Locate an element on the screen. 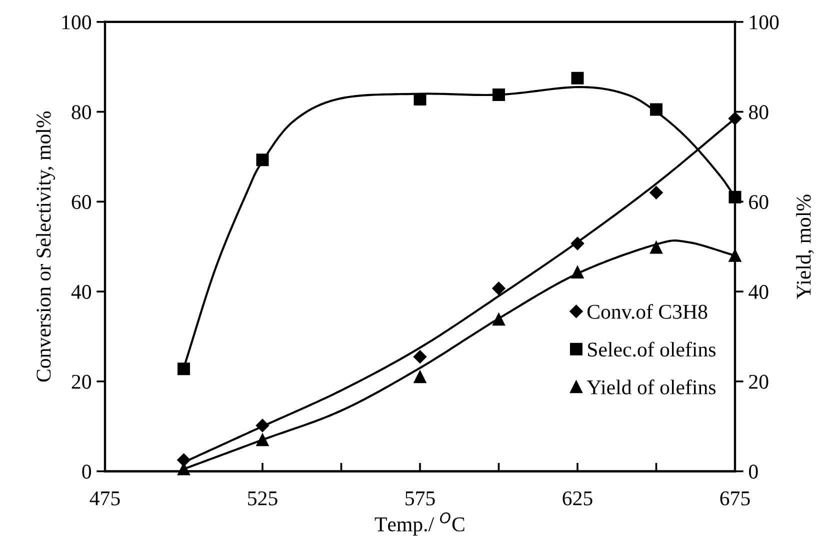 Image resolution: width=840 pixels, height=548 pixels. y2-tick-label: 0 is located at coordinates (753, 471).